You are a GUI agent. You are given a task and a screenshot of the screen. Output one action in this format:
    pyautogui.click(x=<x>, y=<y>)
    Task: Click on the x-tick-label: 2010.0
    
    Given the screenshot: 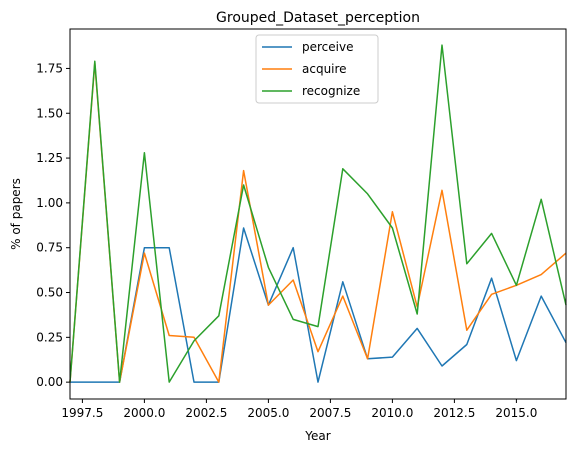 What is the action you would take?
    pyautogui.click(x=392, y=413)
    